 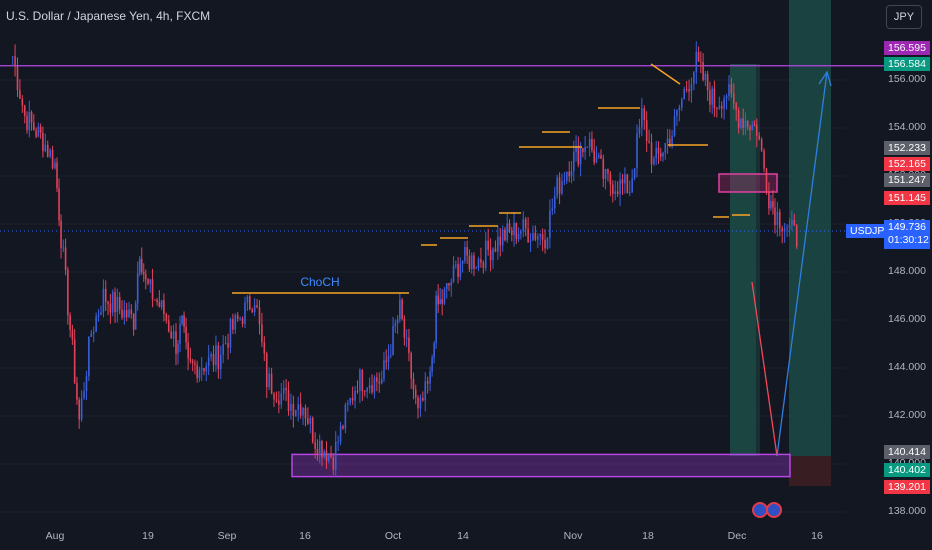 What do you see at coordinates (907, 470) in the screenshot?
I see `price-badge: 140.402` at bounding box center [907, 470].